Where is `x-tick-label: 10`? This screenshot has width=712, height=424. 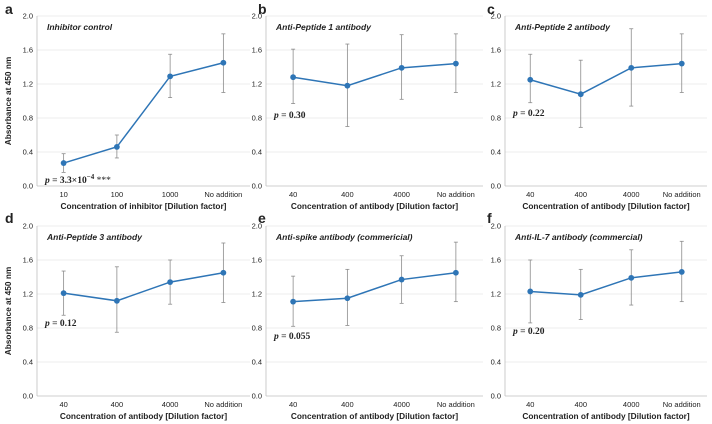
x-tick-label: 10 is located at coordinates (63, 194).